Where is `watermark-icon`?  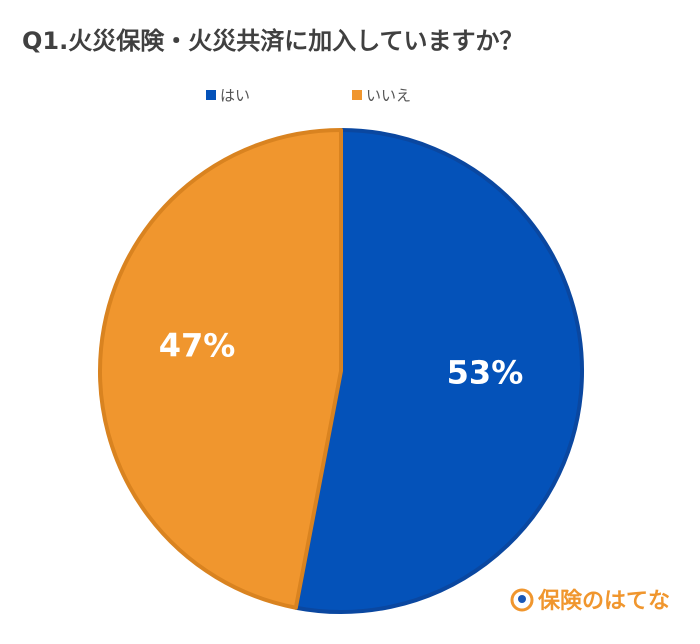 watermark-icon is located at coordinates (522, 600).